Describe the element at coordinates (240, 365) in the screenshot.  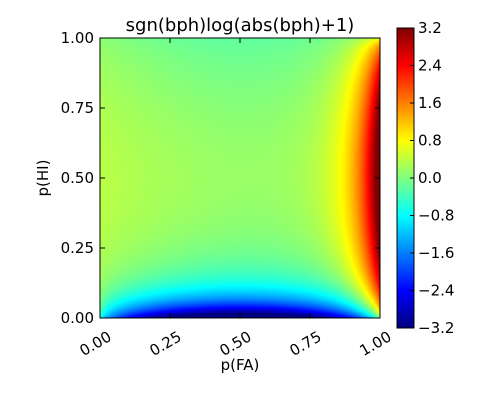
I see `x-axis-label: p(FA)` at that location.